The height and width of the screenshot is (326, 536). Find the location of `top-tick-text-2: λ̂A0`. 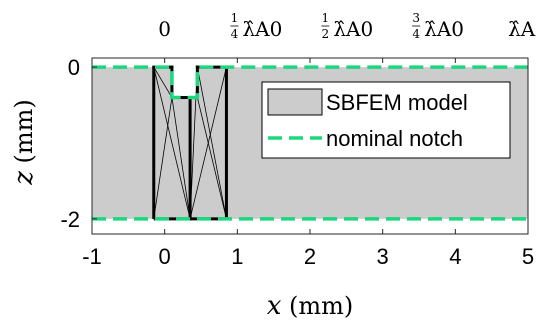

top-tick-text-2: λ̂A0 is located at coordinates (353, 29).